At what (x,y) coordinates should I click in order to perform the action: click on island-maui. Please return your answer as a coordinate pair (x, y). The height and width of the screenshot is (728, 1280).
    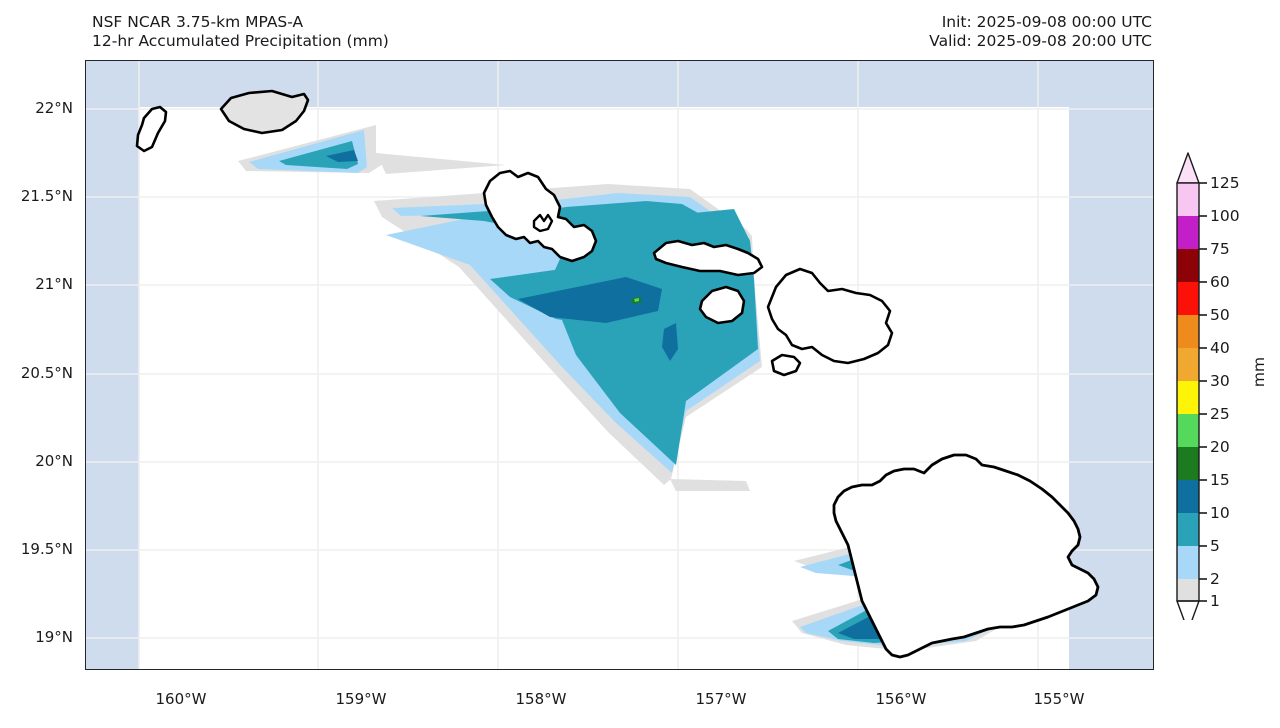
    Looking at the image, I should click on (830, 316).